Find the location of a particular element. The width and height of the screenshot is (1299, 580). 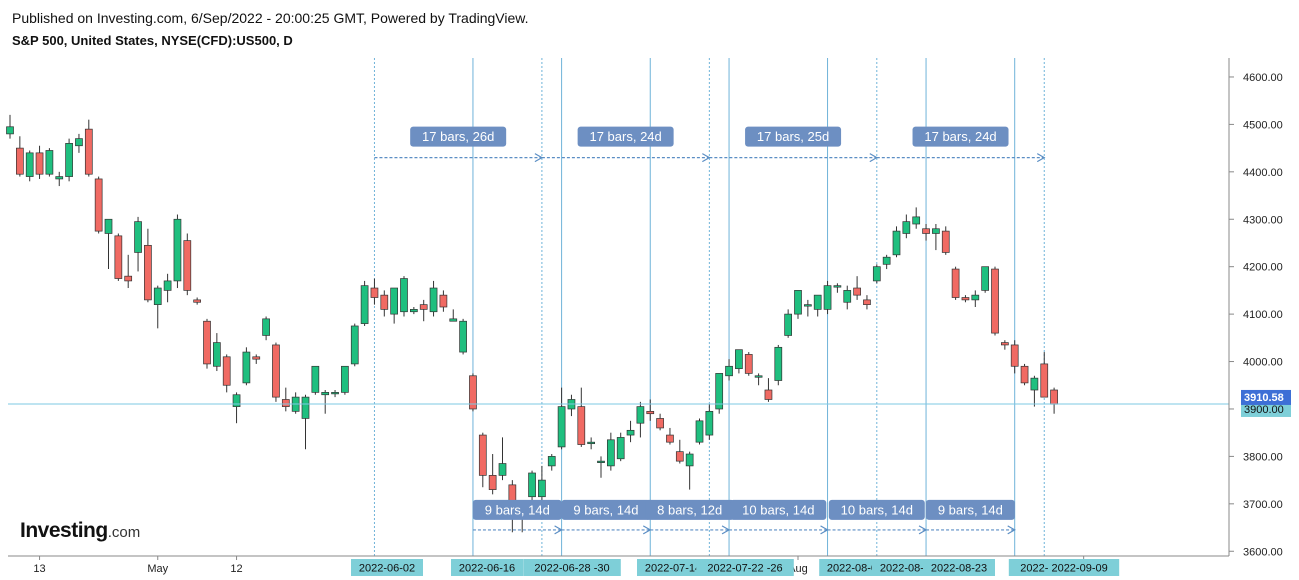

reference-price-box is located at coordinates (1266, 409).